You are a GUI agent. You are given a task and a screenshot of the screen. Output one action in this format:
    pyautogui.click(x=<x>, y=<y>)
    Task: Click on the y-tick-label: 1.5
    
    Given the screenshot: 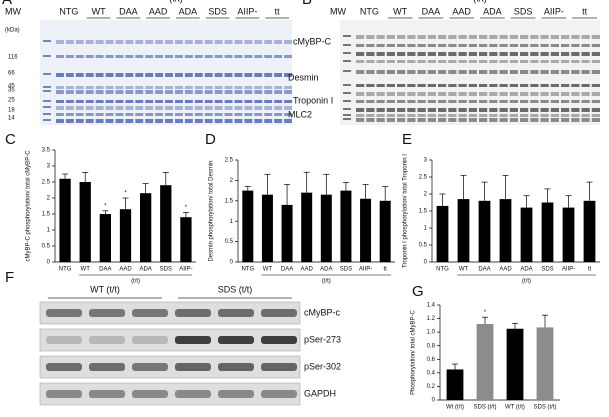 What is the action you would take?
    pyautogui.click(x=229, y=201)
    